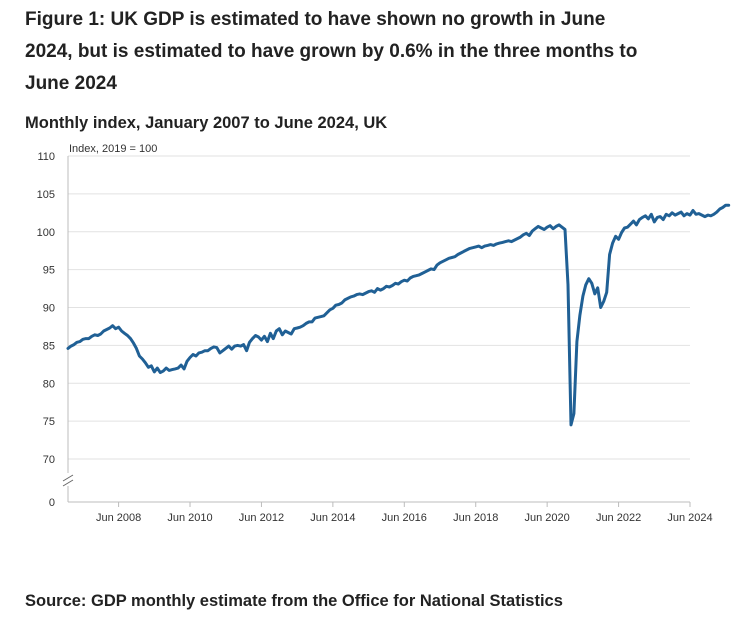 The width and height of the screenshot is (750, 624). I want to click on y-tick-label: 85, so click(49, 346).